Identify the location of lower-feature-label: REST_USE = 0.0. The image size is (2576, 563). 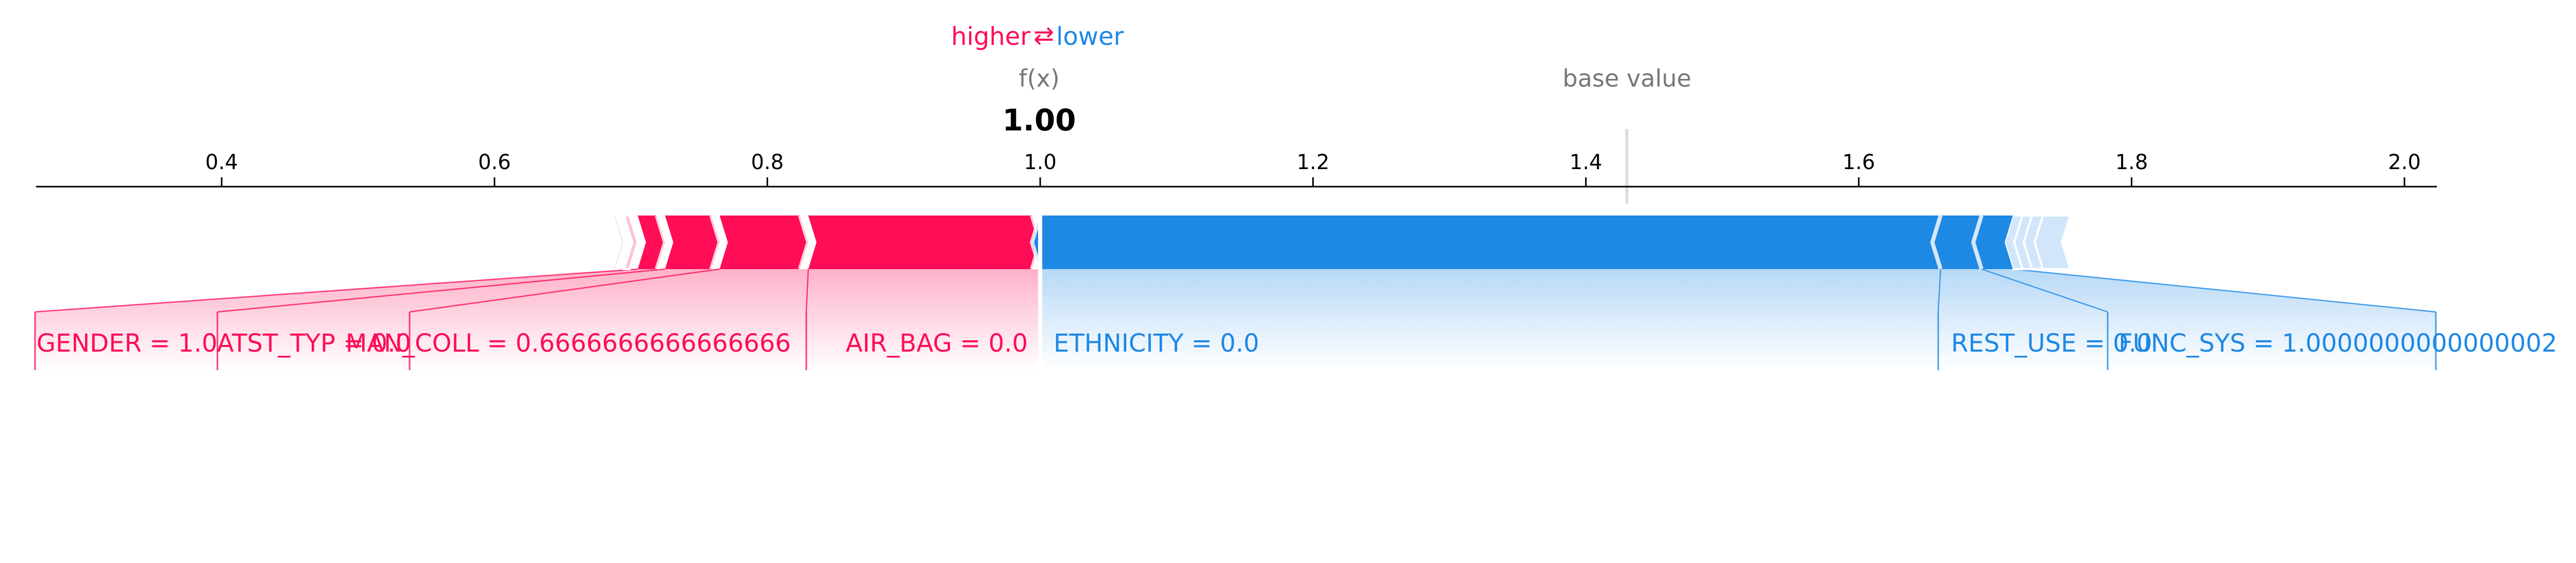
(2051, 343).